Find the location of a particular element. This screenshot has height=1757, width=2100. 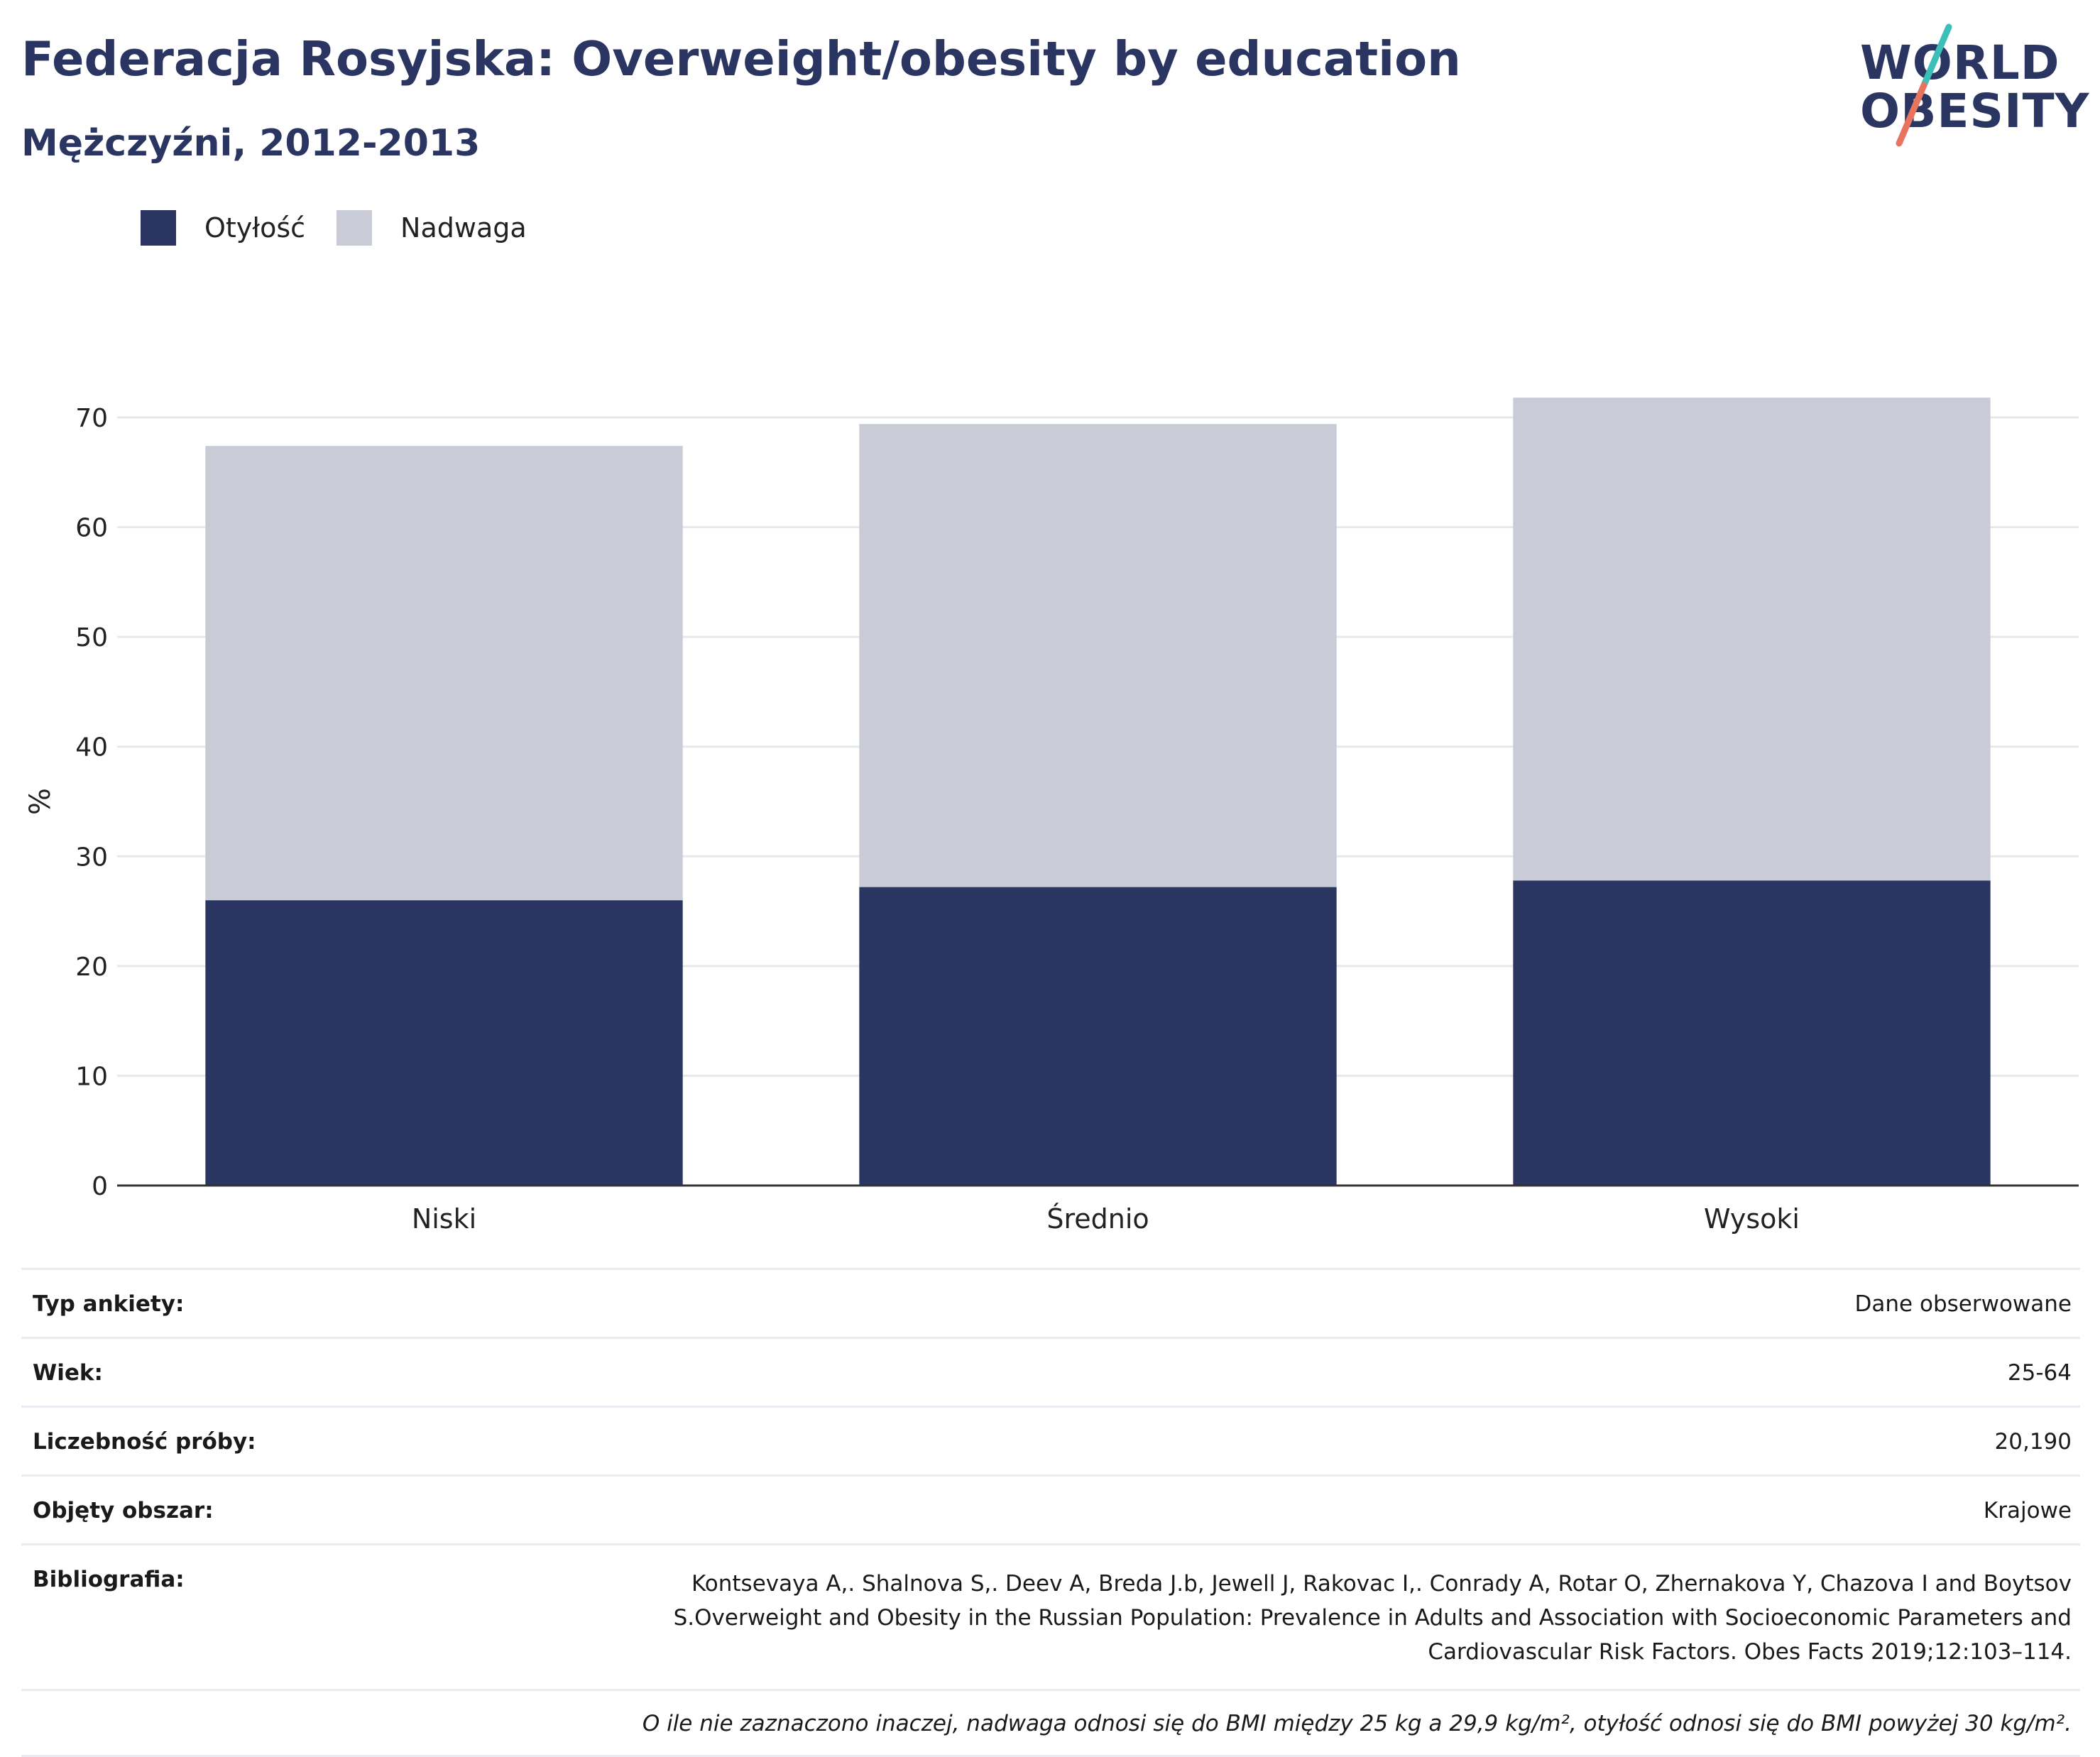

legend-item-obesity: Otyłość is located at coordinates (223, 228).